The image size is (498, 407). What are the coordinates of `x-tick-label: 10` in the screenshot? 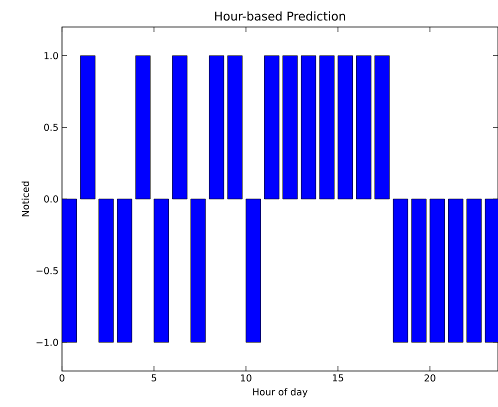 It's located at (246, 378).